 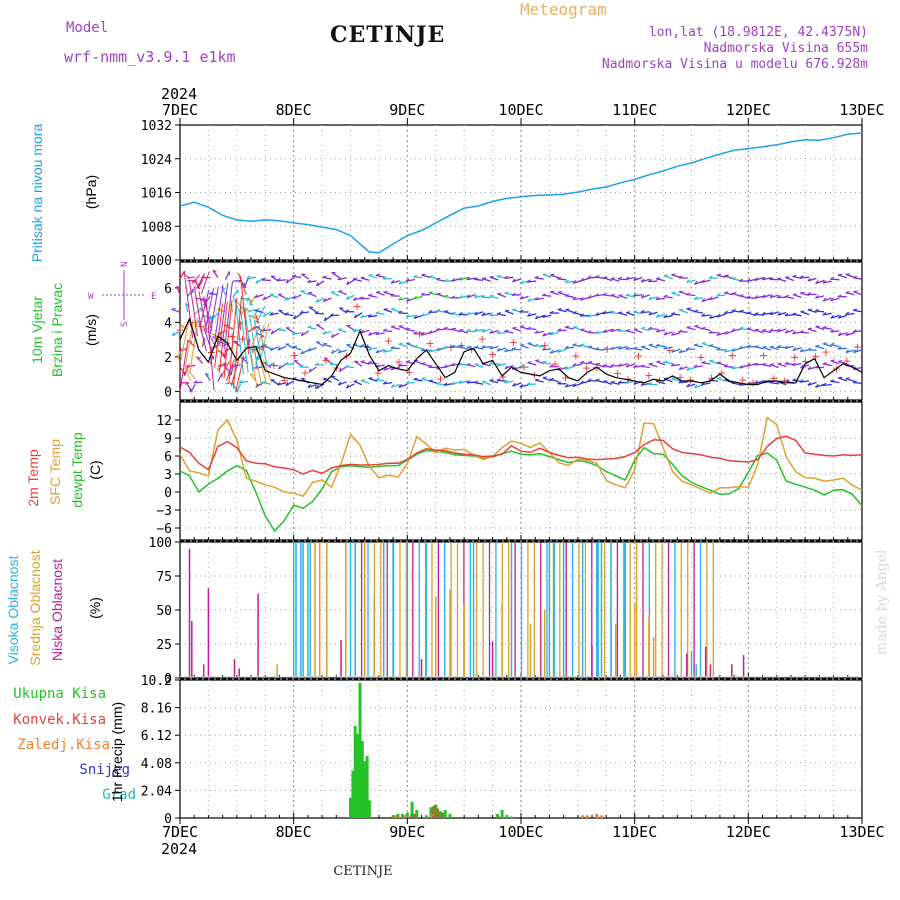 I want to click on precip-panel: 0 2.04 4.08 6.12 8.16 10.2, so click(x=502, y=750).